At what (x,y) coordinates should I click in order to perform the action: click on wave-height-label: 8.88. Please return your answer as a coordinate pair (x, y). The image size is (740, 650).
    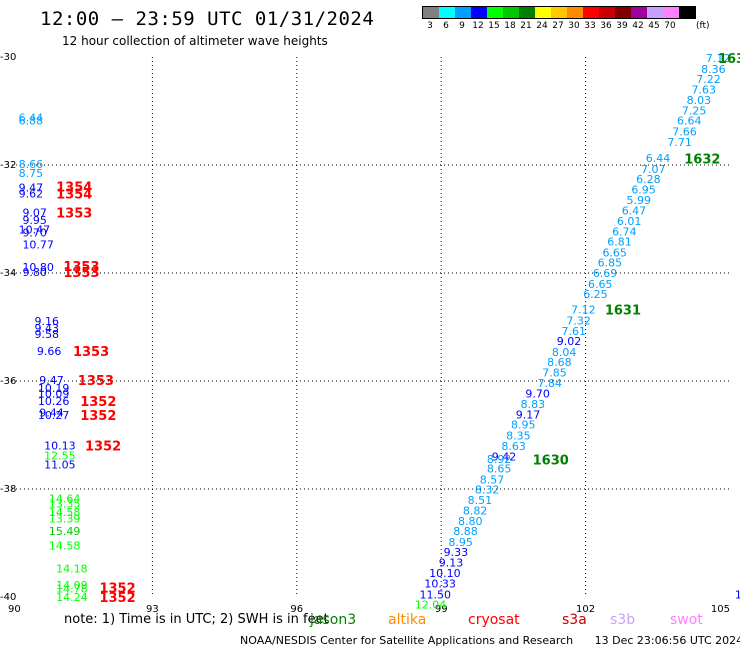
    Looking at the image, I should click on (465, 531).